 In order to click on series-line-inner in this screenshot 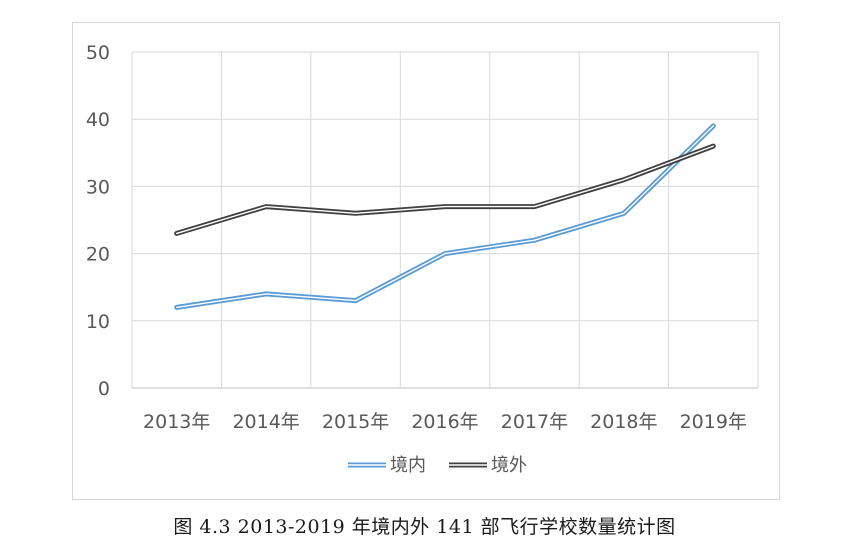, I will do `click(444, 190)`.